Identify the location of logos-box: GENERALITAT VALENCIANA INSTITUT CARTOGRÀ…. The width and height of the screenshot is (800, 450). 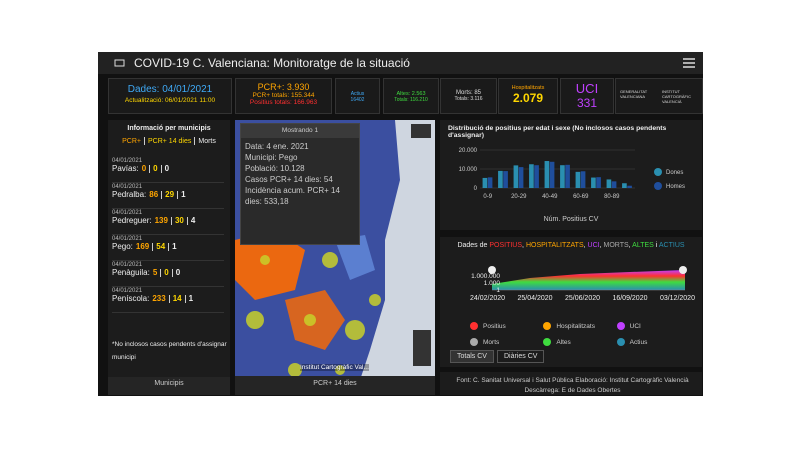
(659, 96).